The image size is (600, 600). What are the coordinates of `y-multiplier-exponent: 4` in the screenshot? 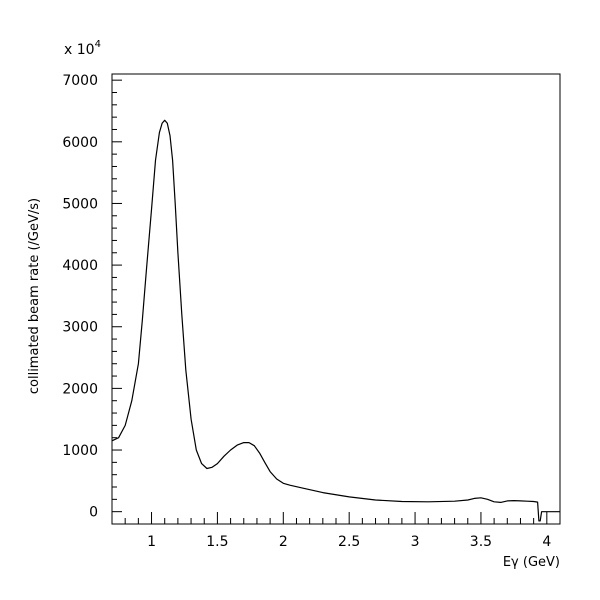 It's located at (98, 44).